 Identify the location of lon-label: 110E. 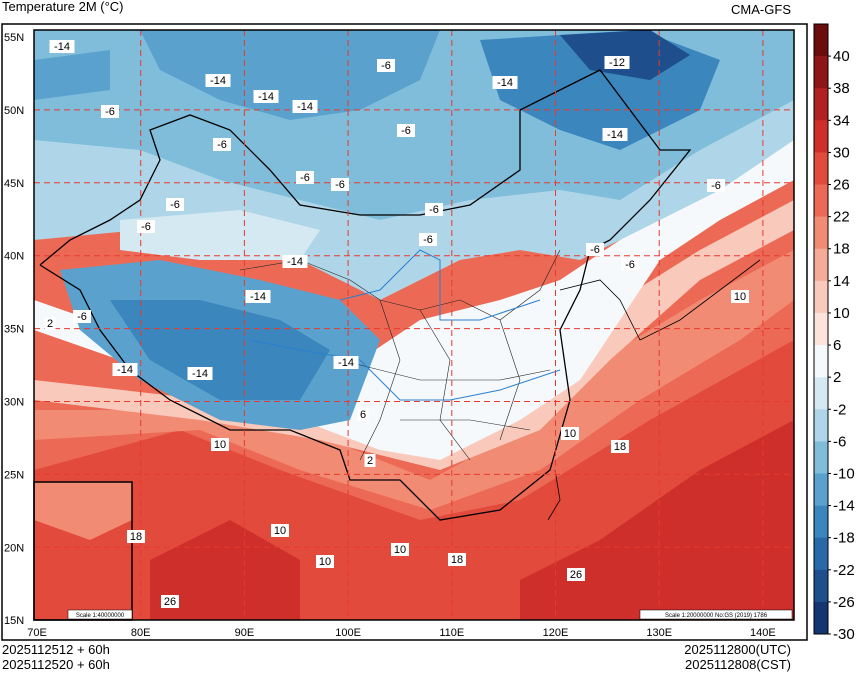
(451, 633).